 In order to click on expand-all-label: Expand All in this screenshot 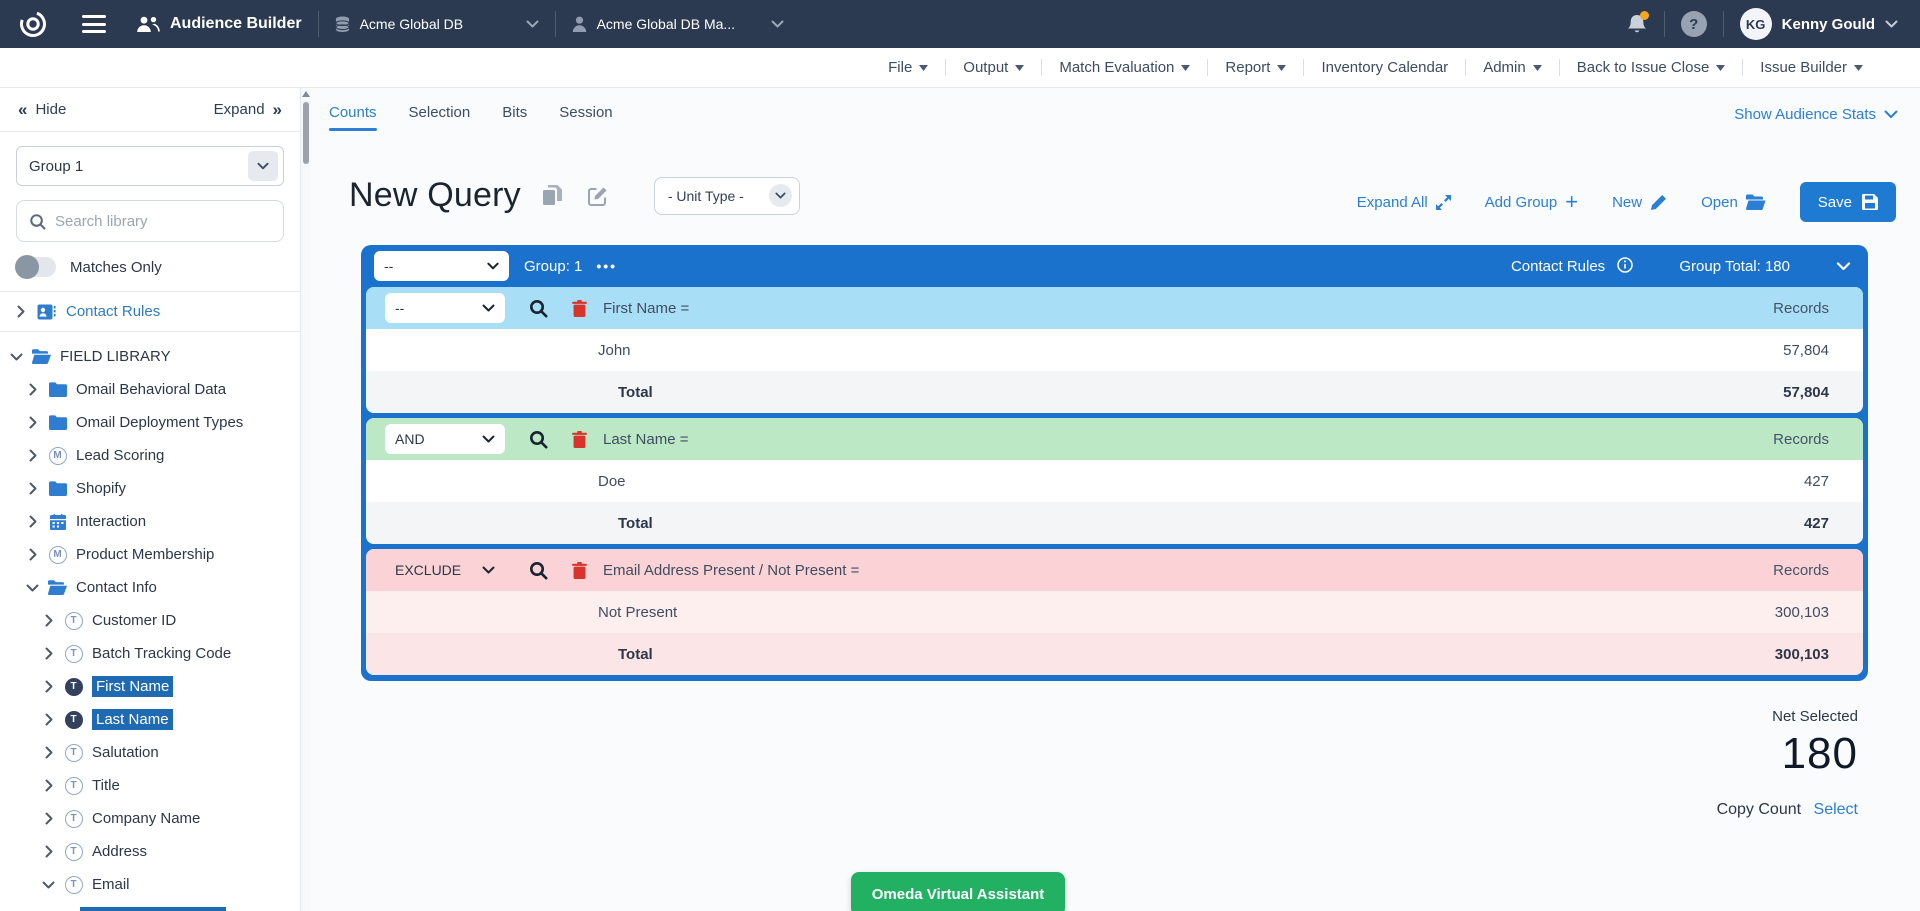, I will do `click(1392, 202)`.